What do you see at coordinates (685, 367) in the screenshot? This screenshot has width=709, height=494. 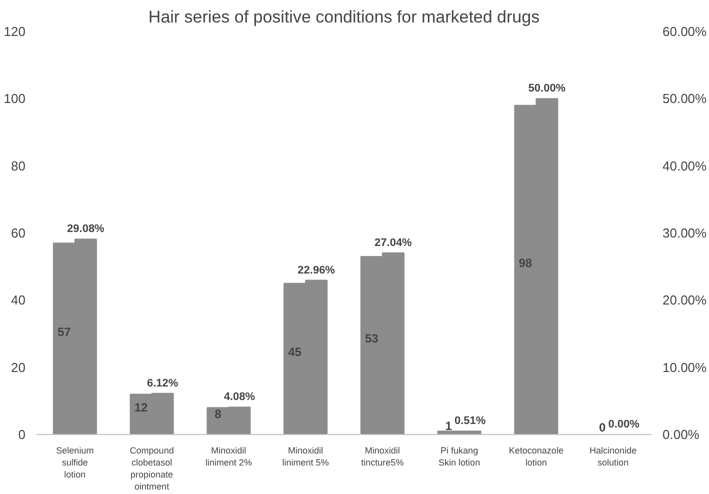 I see `y2-tick-label: 10.00%` at bounding box center [685, 367].